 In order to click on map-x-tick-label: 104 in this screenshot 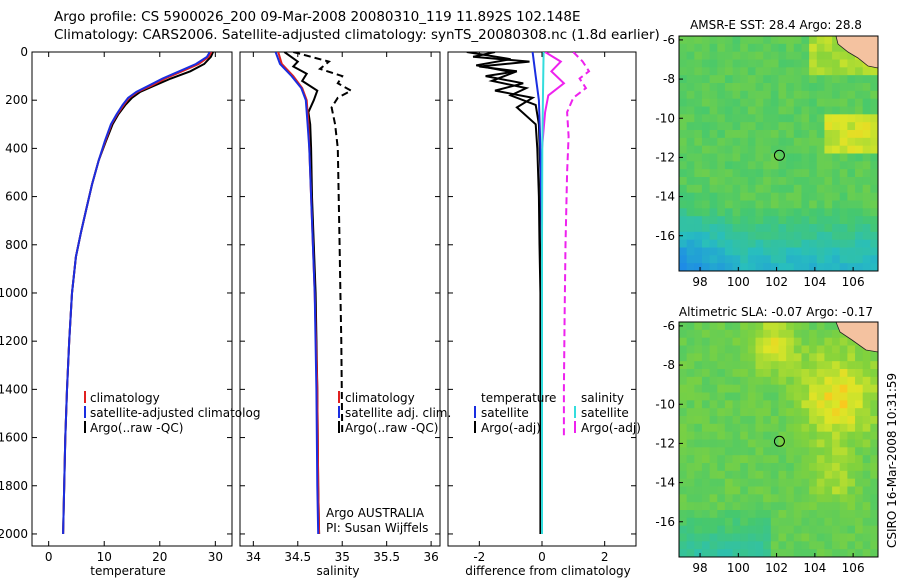, I will do `click(814, 568)`.